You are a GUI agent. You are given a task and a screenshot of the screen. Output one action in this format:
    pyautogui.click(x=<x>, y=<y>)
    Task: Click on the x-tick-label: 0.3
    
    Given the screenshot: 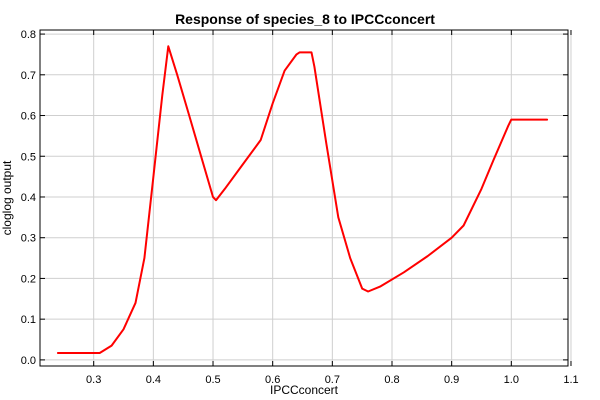 What is the action you would take?
    pyautogui.click(x=93, y=380)
    